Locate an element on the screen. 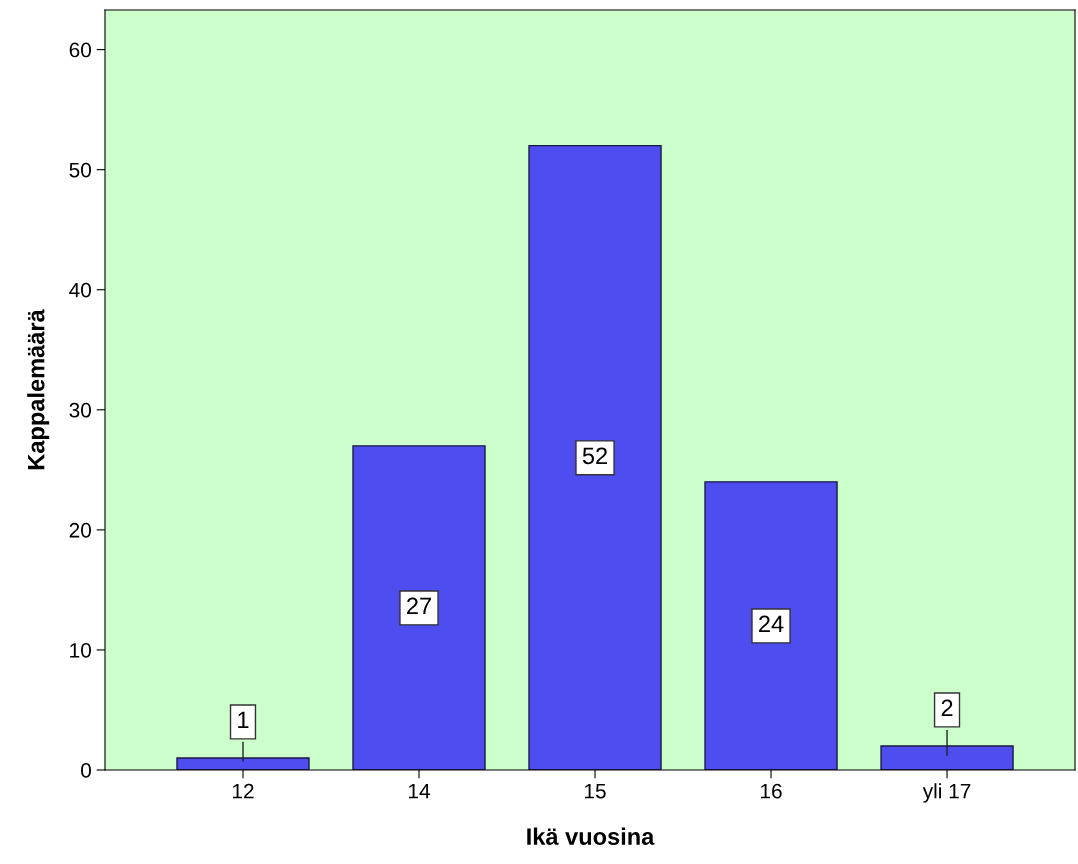 The image size is (1078, 864). data-label: 2 is located at coordinates (947, 708).